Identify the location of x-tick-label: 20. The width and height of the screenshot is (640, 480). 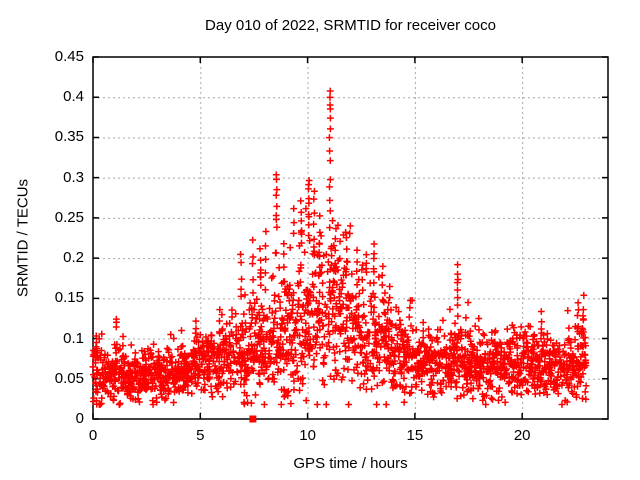
(522, 435).